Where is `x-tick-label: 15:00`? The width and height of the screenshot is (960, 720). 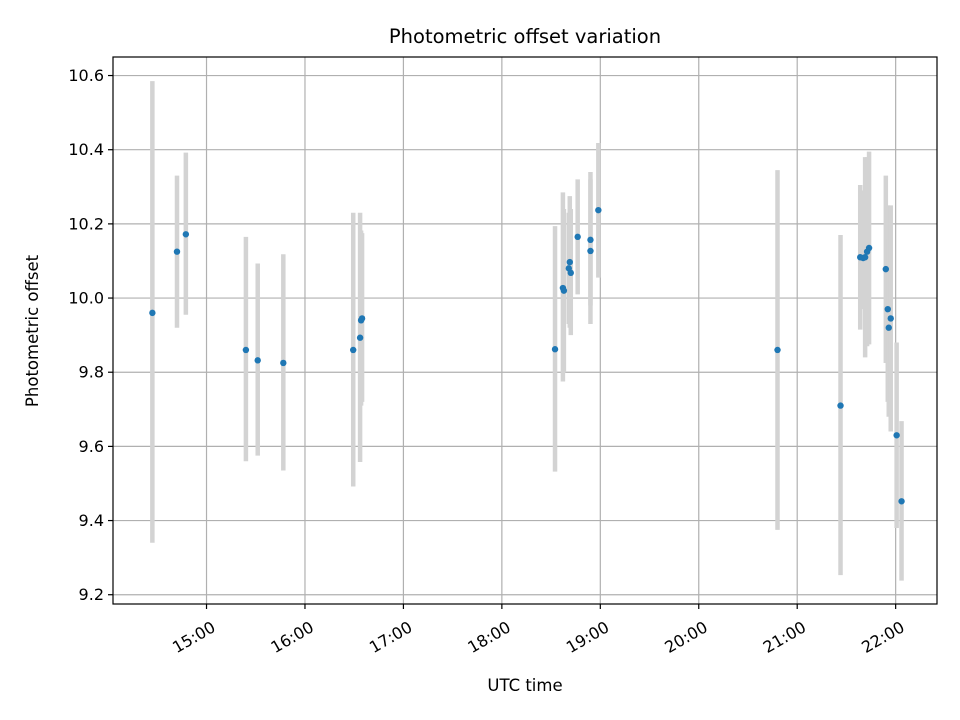 x-tick-label: 15:00 is located at coordinates (193, 637).